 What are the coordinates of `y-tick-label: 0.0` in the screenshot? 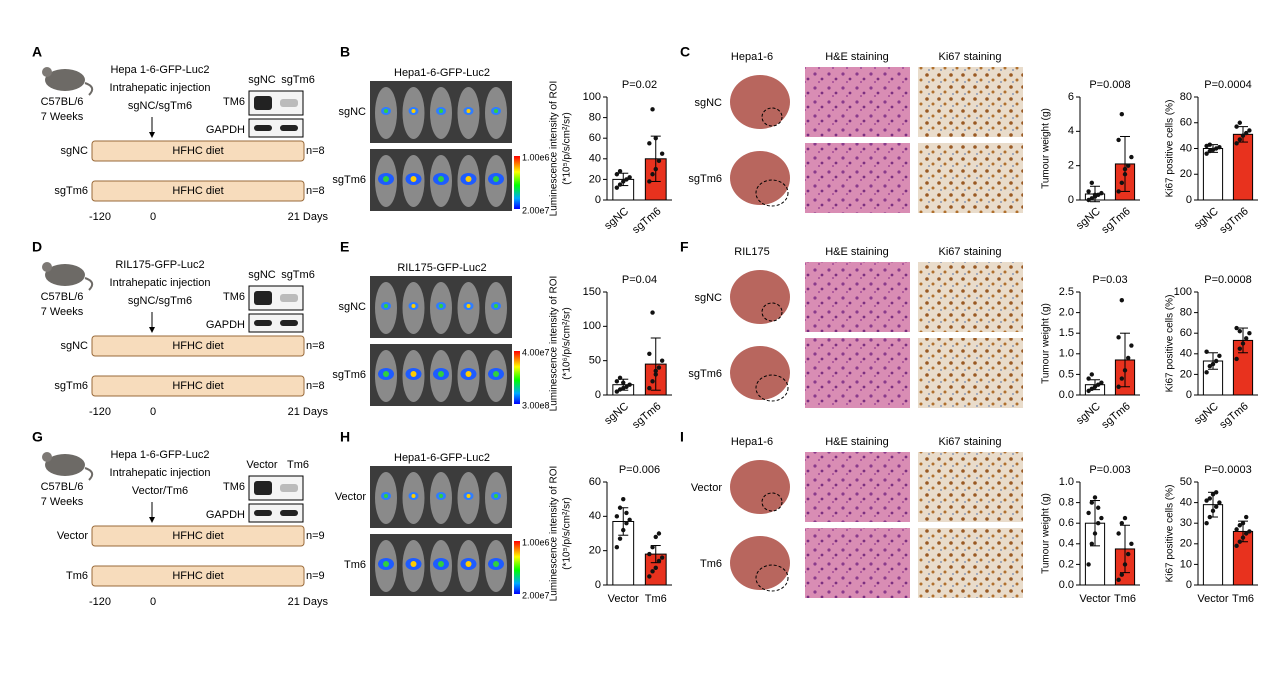 It's located at (1066, 395).